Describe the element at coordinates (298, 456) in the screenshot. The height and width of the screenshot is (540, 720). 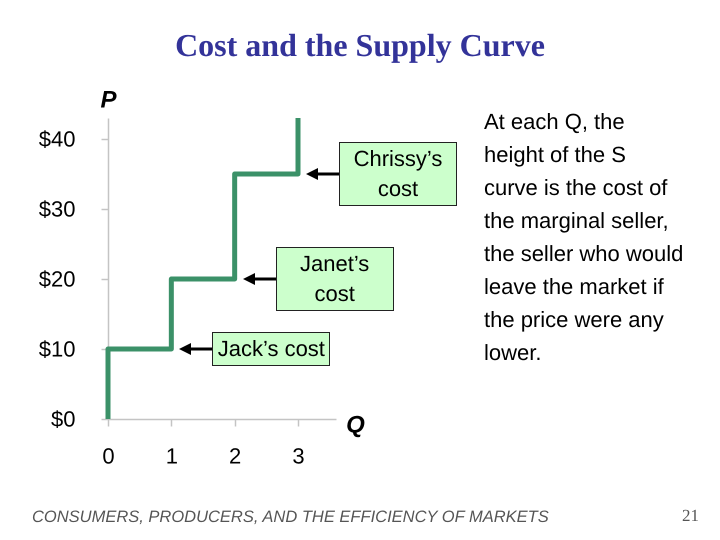
I see `x-tick-label: 3` at that location.